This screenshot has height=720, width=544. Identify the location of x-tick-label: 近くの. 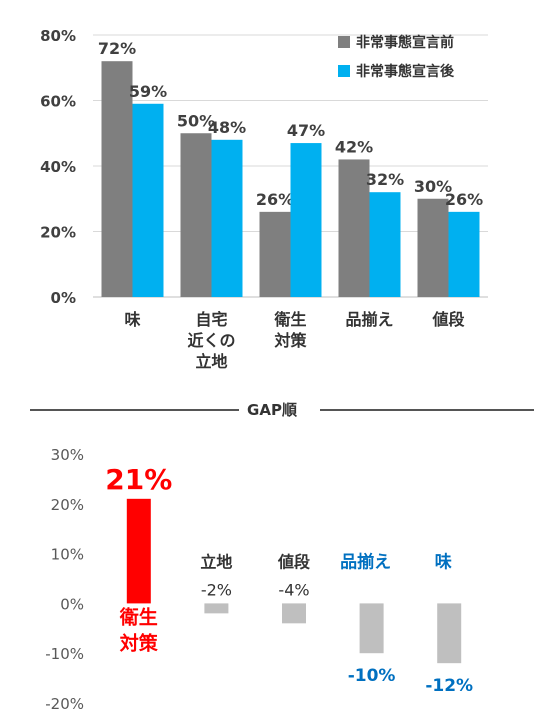
(211, 340).